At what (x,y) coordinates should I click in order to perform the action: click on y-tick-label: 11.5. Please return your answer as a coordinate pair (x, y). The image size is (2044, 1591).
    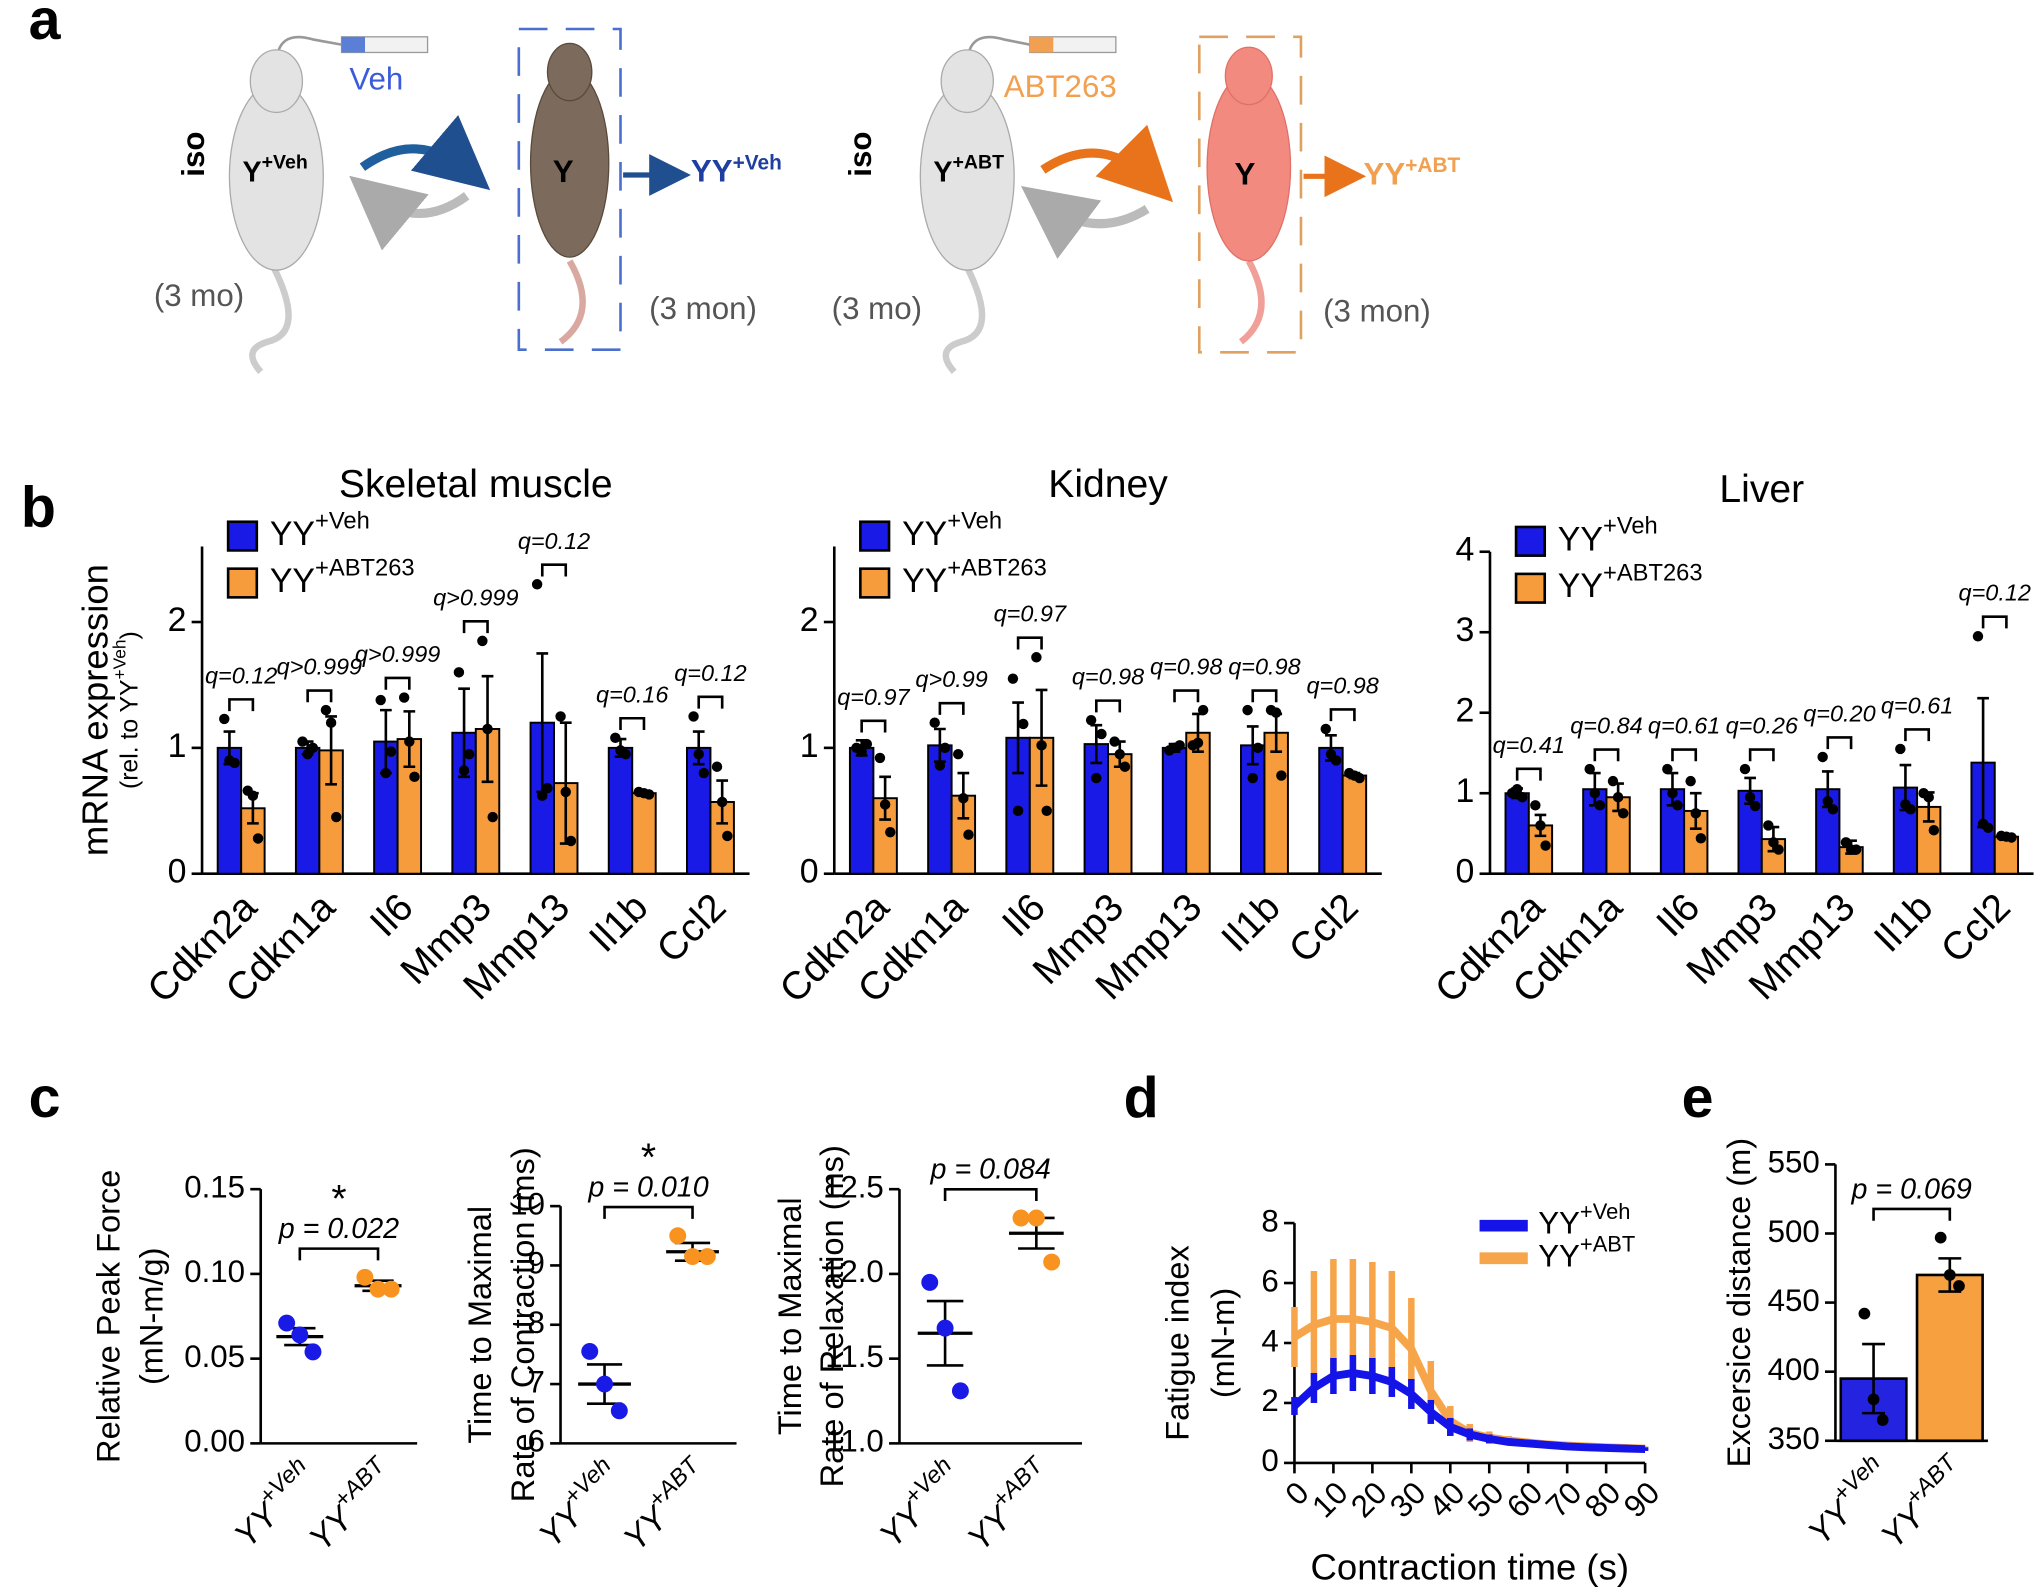
    Looking at the image, I should click on (854, 1356).